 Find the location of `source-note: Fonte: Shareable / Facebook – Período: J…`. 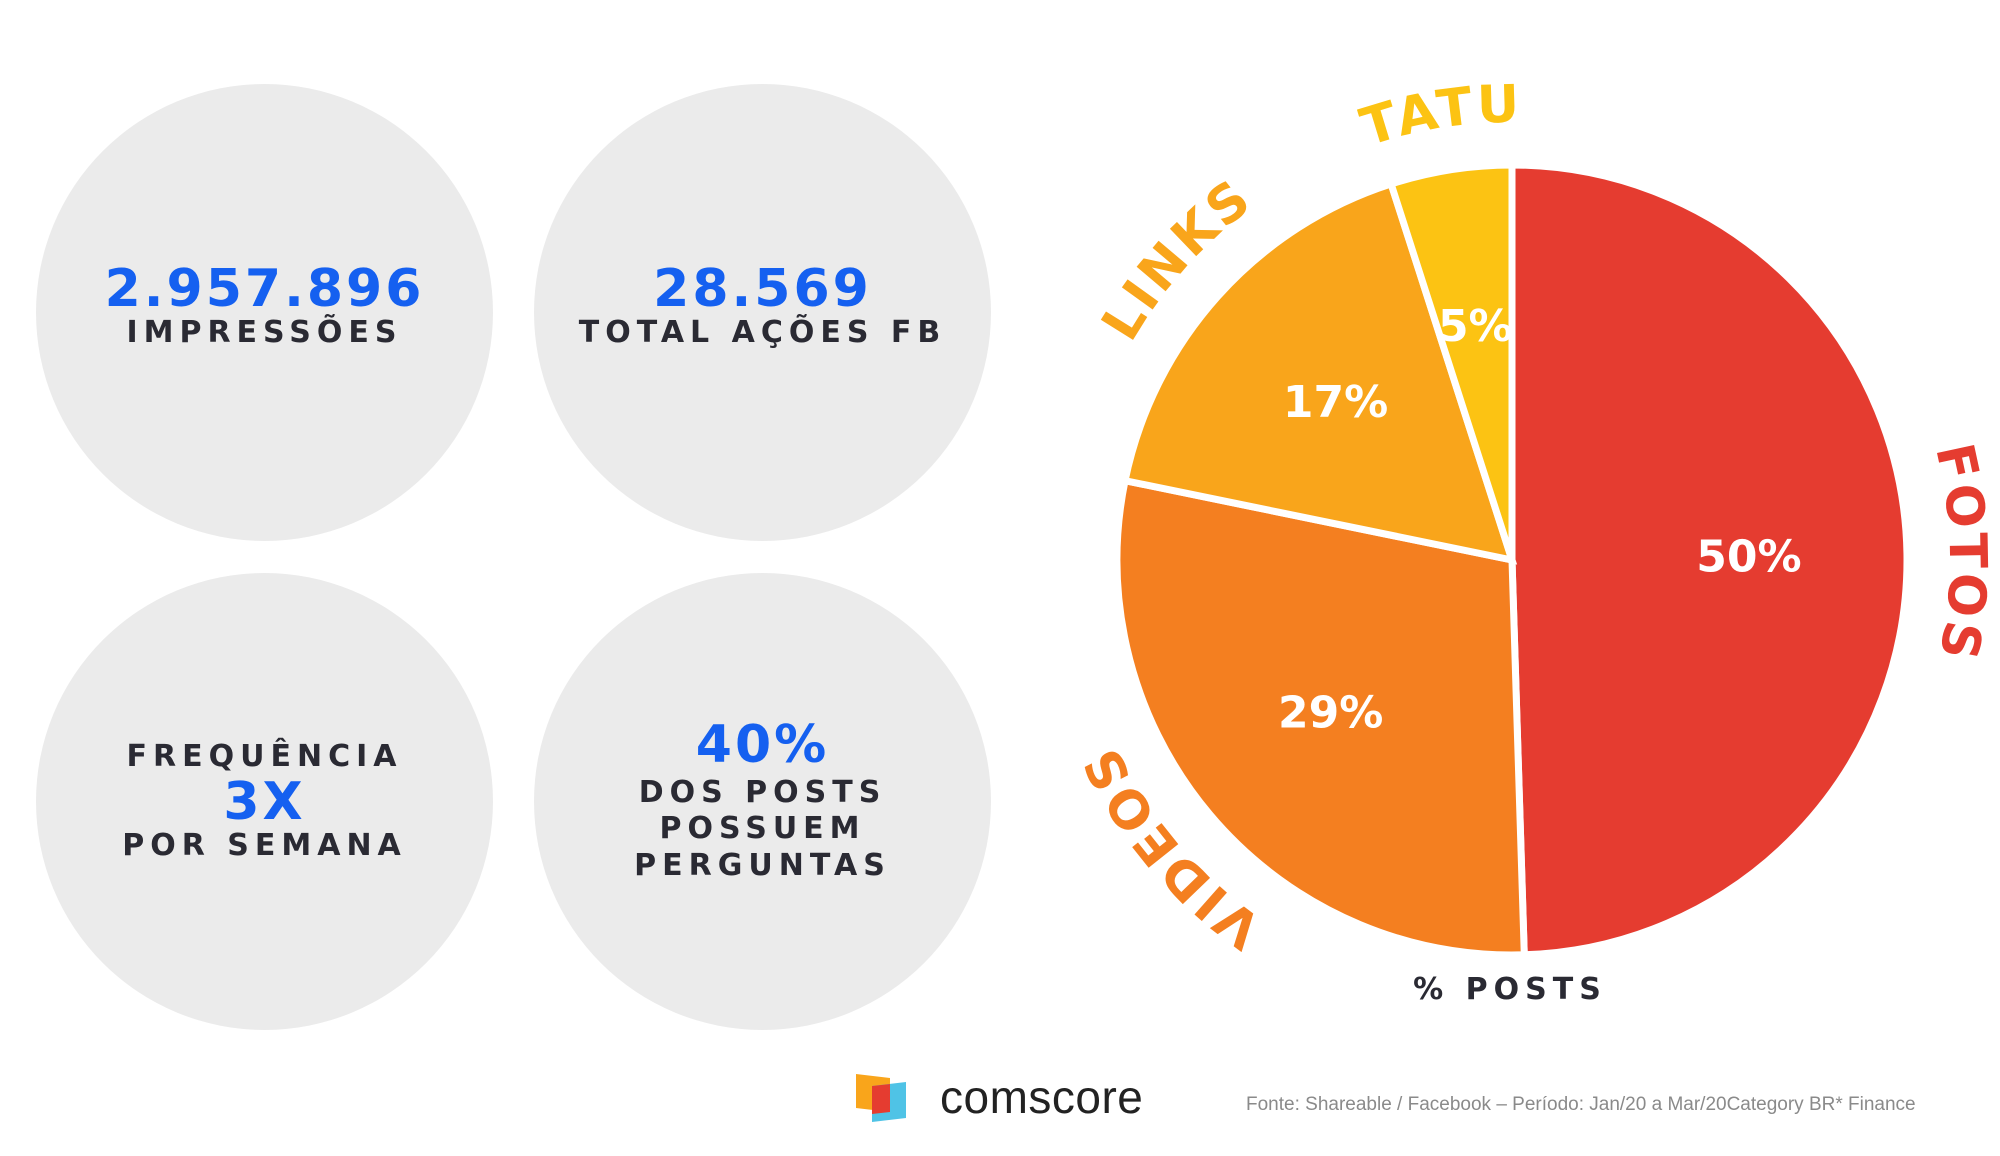

source-note: Fonte: Shareable / Facebook – Período: J… is located at coordinates (1581, 1104).